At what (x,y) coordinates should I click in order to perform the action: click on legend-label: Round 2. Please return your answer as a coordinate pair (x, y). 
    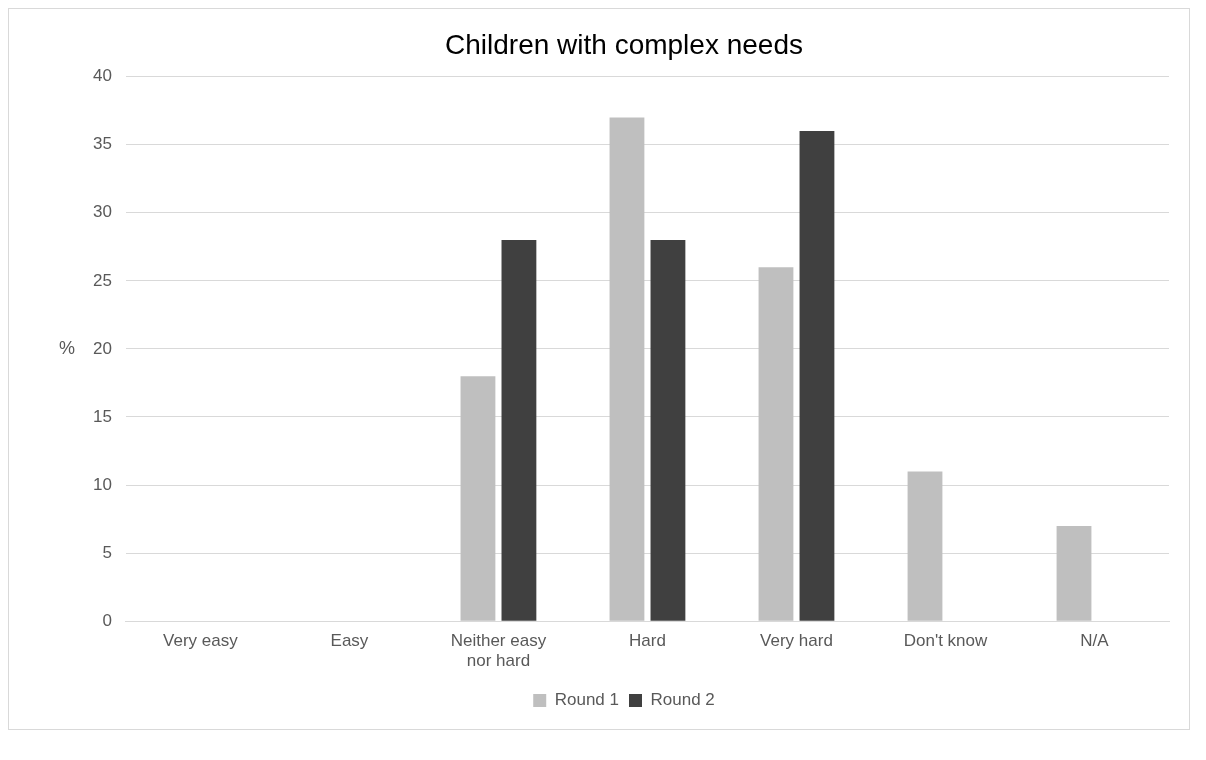
    Looking at the image, I should click on (682, 700).